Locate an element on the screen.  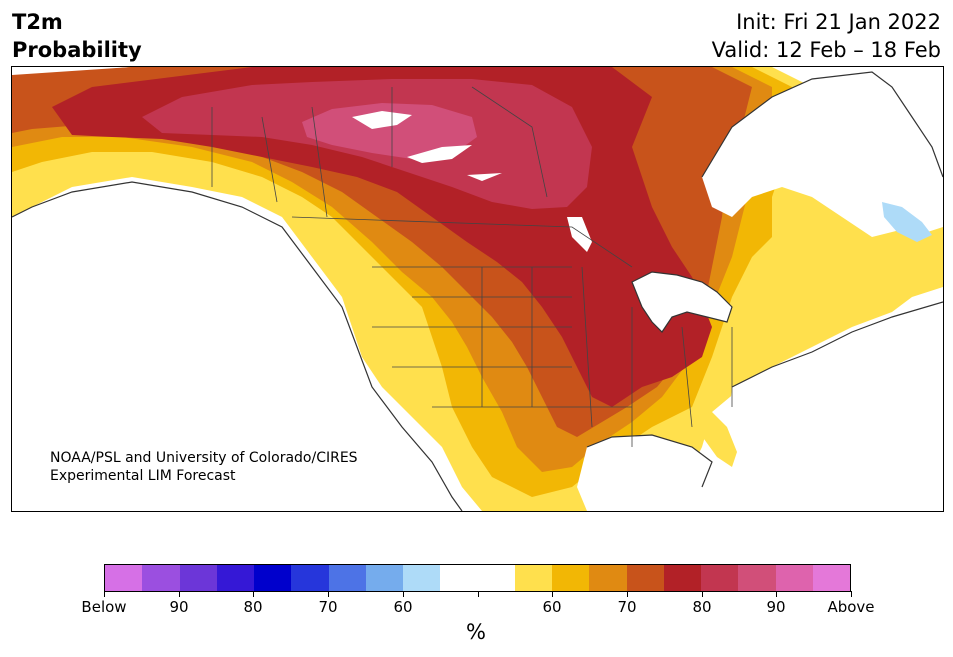
map-title: T2m Probability is located at coordinates (77, 36).